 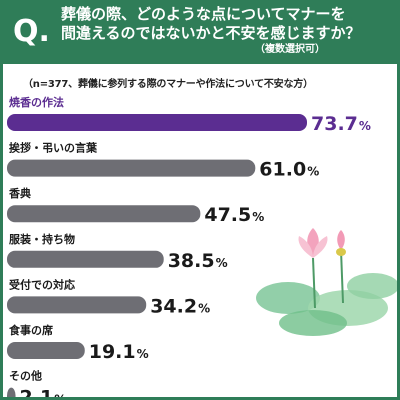 What do you see at coordinates (25, 376) in the screenshot?
I see `category-label: その他` at bounding box center [25, 376].